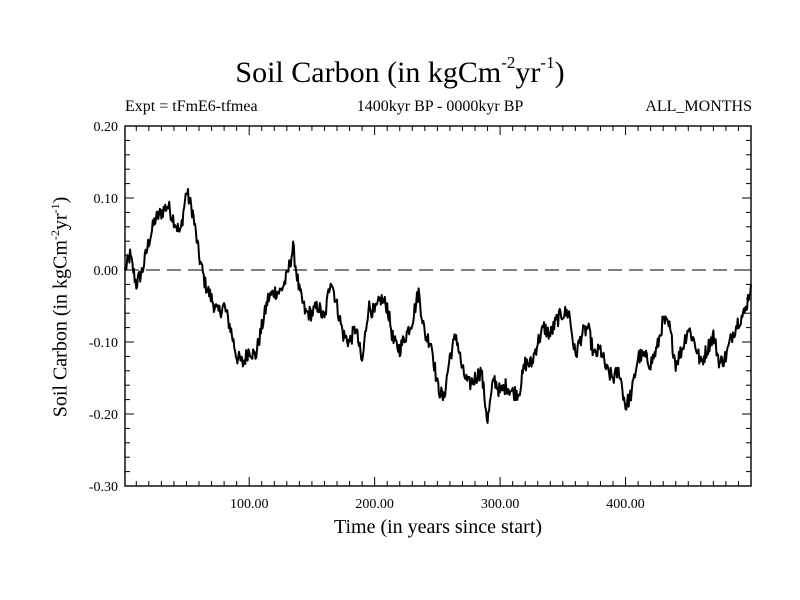  Describe the element at coordinates (440, 106) in the screenshot. I see `time-range-label: 1400kyr BP - 0000kyr BP` at that location.